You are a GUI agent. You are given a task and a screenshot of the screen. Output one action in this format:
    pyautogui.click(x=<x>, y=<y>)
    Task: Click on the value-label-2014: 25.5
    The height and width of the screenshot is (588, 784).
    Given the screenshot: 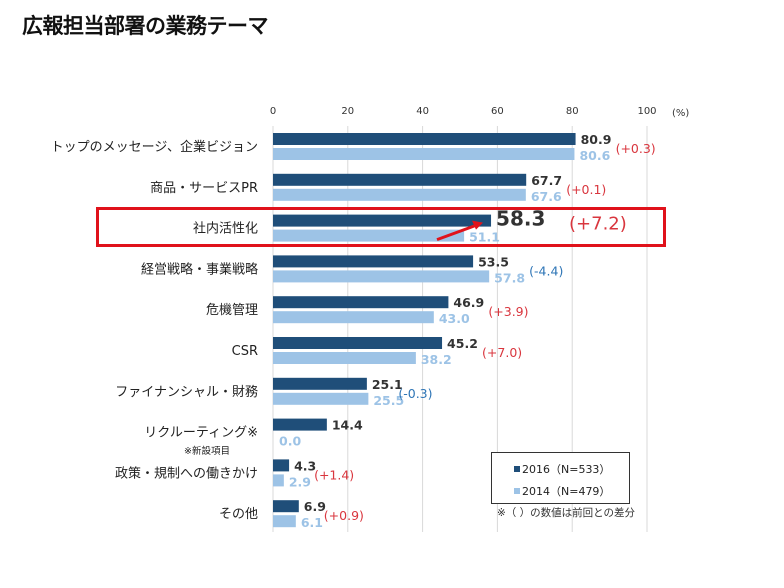 What is the action you would take?
    pyautogui.click(x=388, y=400)
    